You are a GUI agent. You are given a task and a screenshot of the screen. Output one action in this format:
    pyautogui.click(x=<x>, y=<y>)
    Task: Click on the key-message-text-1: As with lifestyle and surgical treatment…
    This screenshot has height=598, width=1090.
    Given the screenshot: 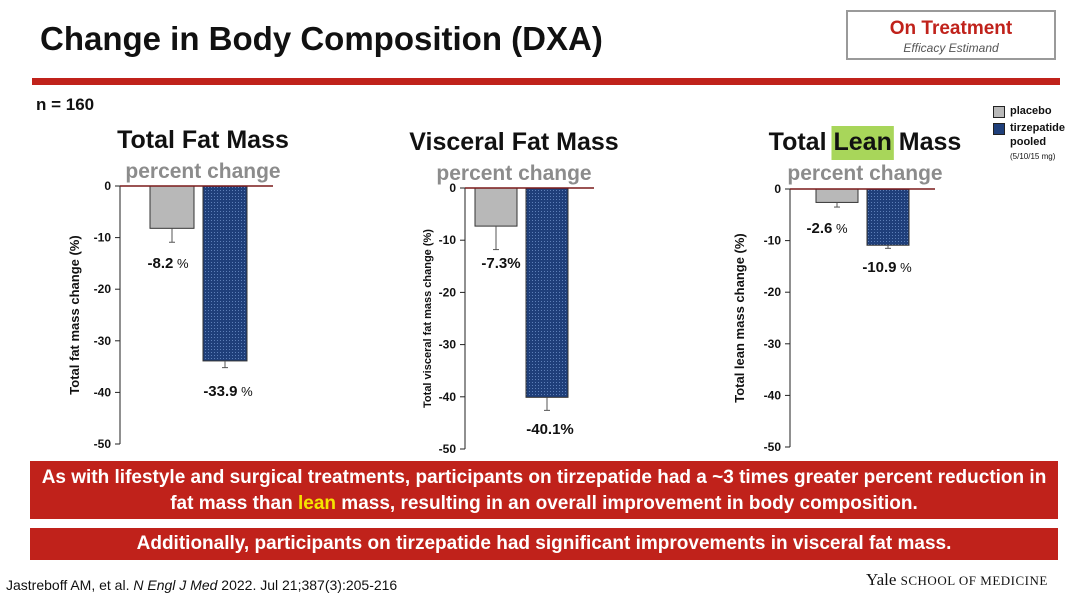 What is the action you would take?
    pyautogui.click(x=544, y=490)
    